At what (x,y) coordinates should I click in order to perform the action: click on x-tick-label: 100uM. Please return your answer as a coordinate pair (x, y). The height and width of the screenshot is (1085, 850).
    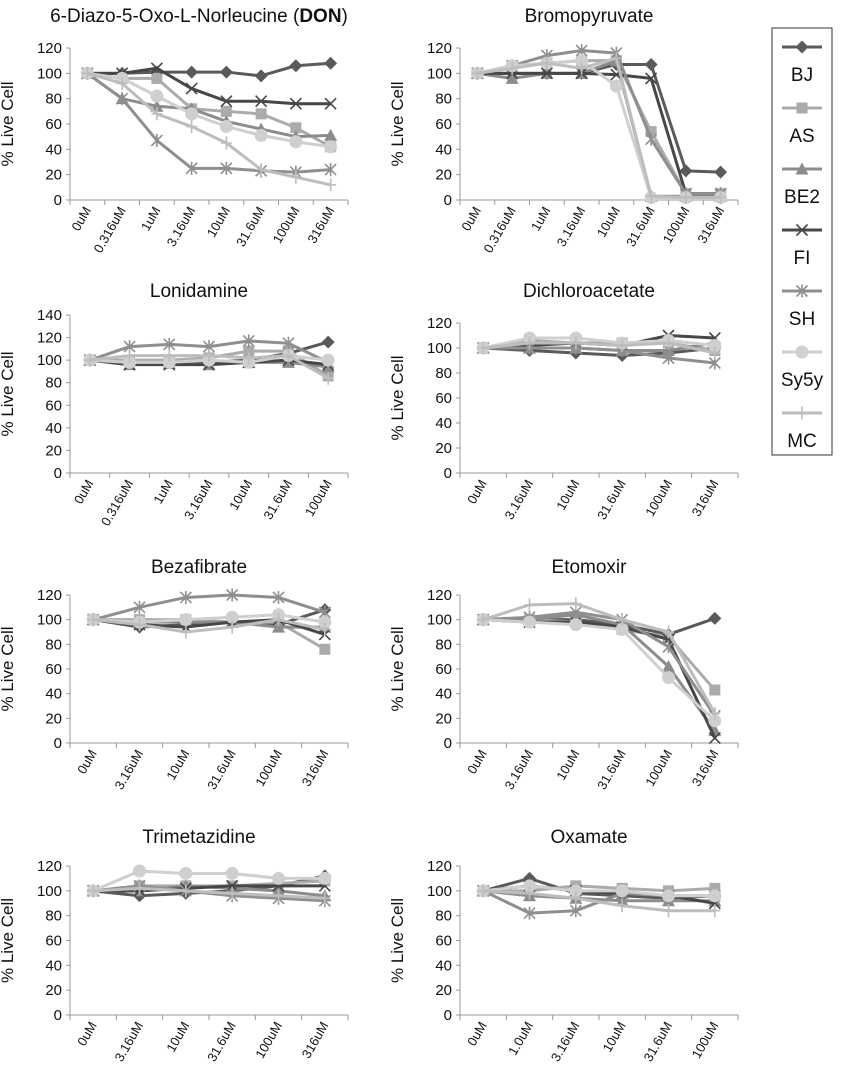
    Looking at the image, I should click on (676, 225).